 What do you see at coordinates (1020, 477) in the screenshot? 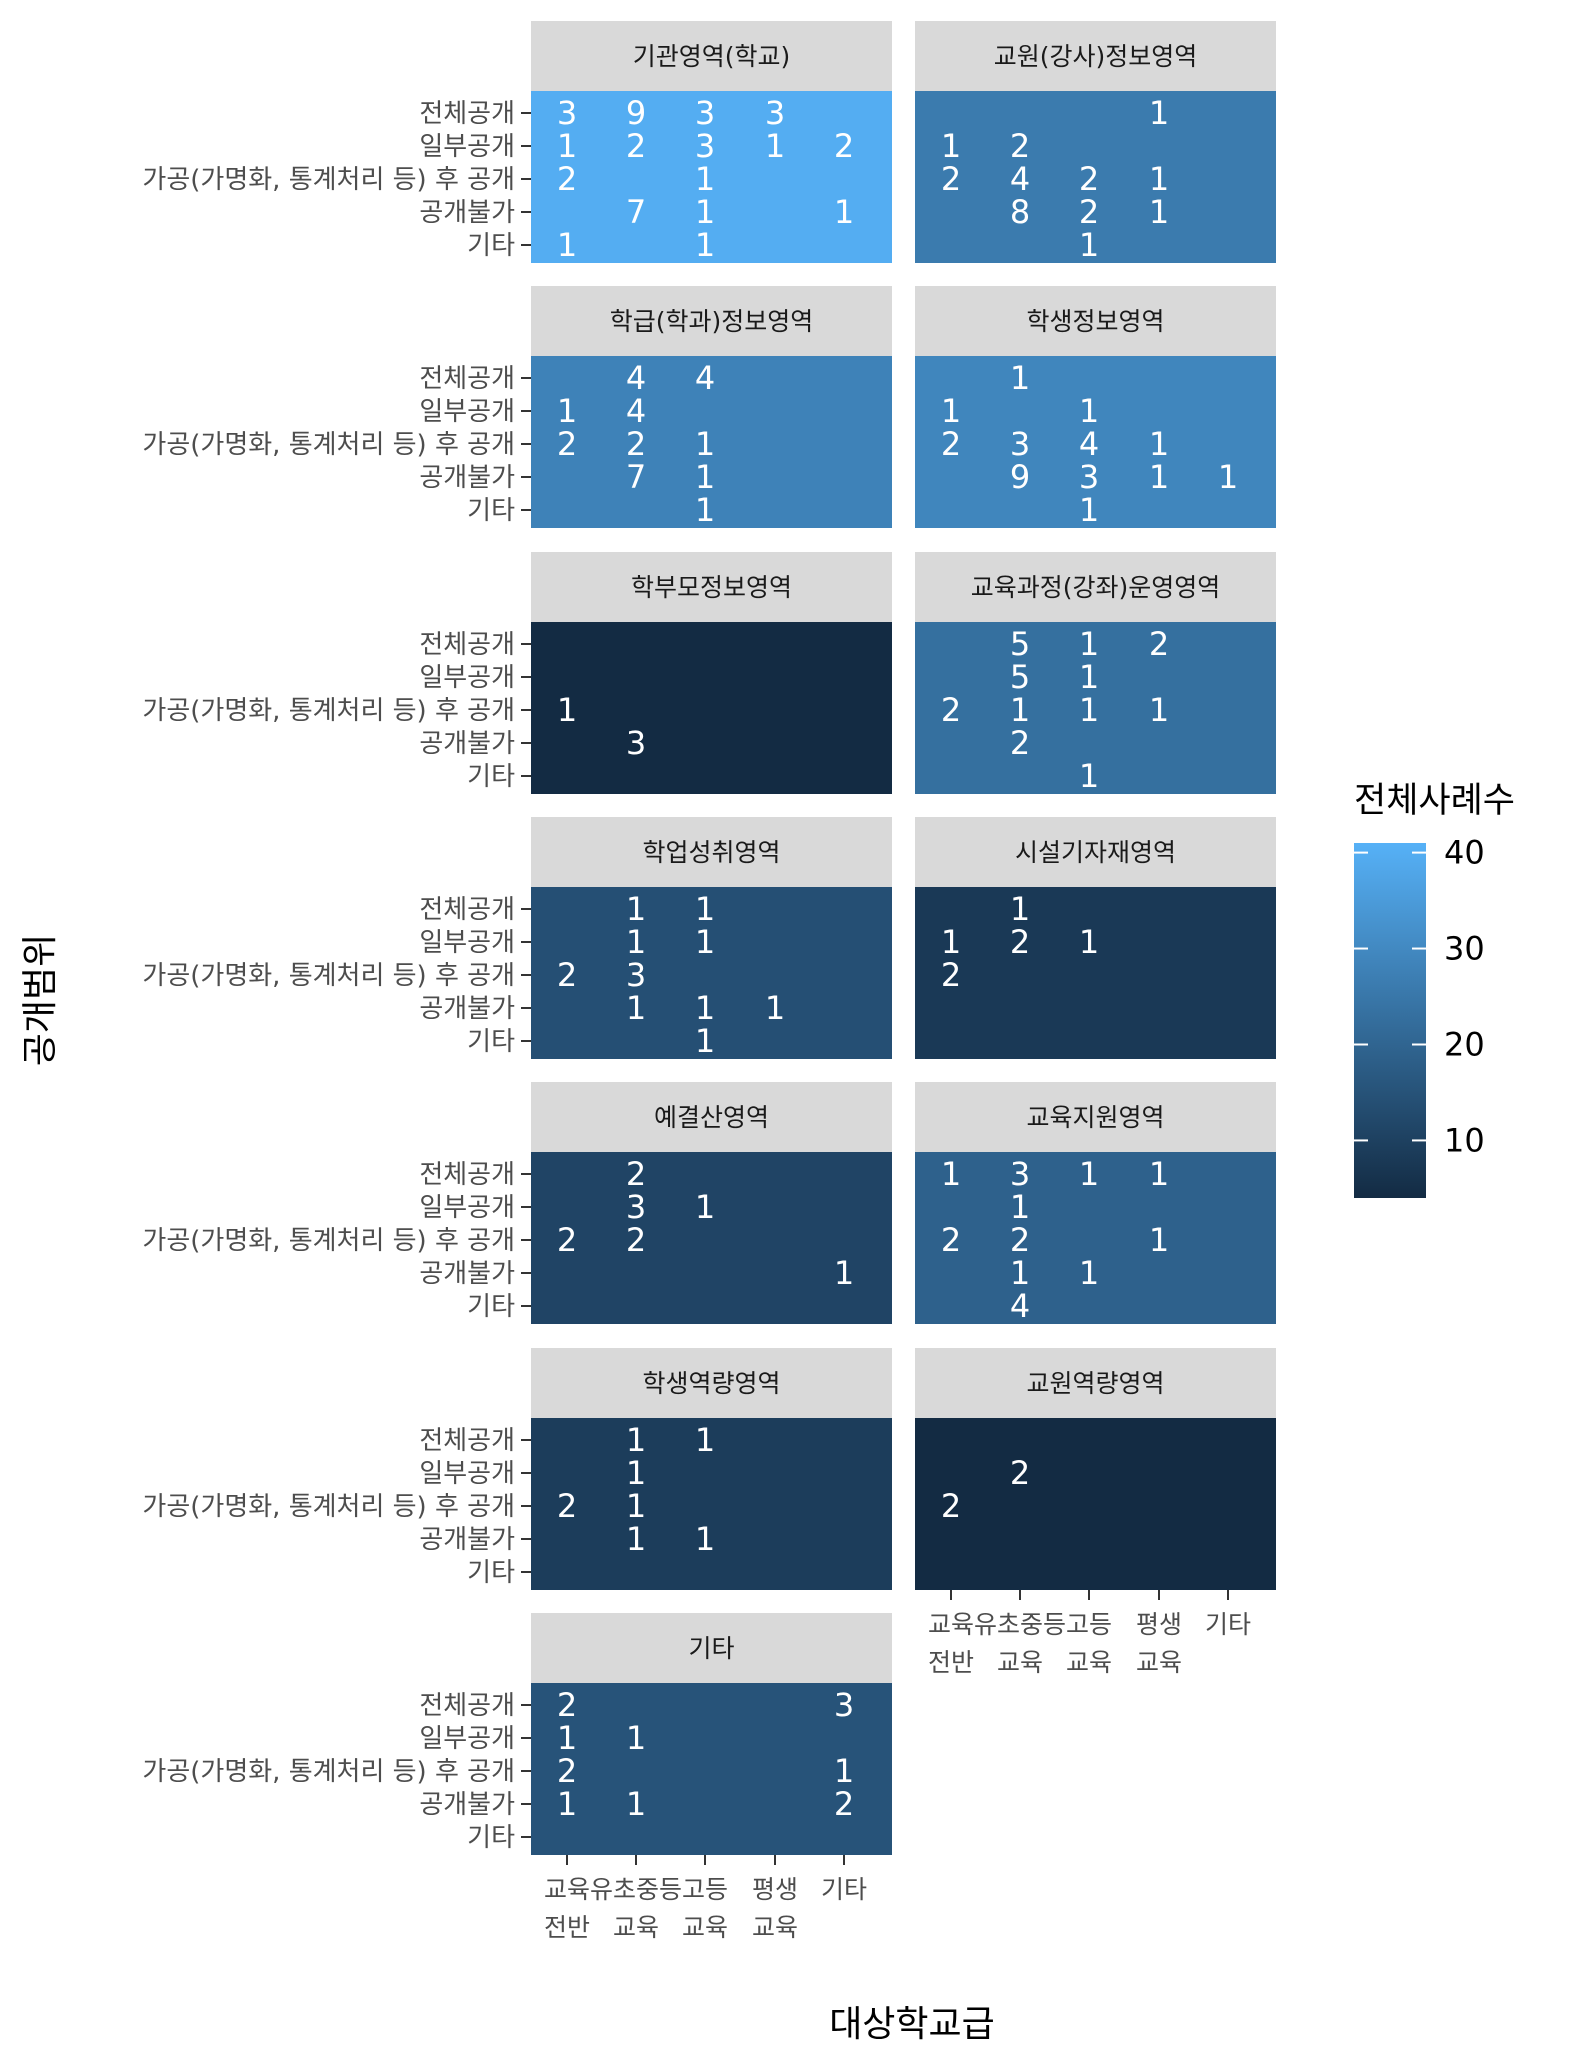
I see `cell-count-label: 9` at bounding box center [1020, 477].